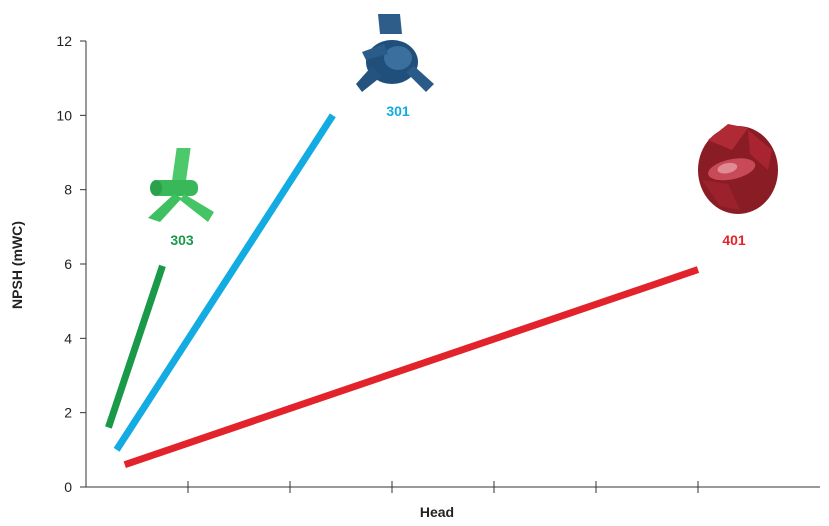 This screenshot has height=526, width=829. What do you see at coordinates (17, 265) in the screenshot?
I see `y-axis-title: NPSH (mWC)` at bounding box center [17, 265].